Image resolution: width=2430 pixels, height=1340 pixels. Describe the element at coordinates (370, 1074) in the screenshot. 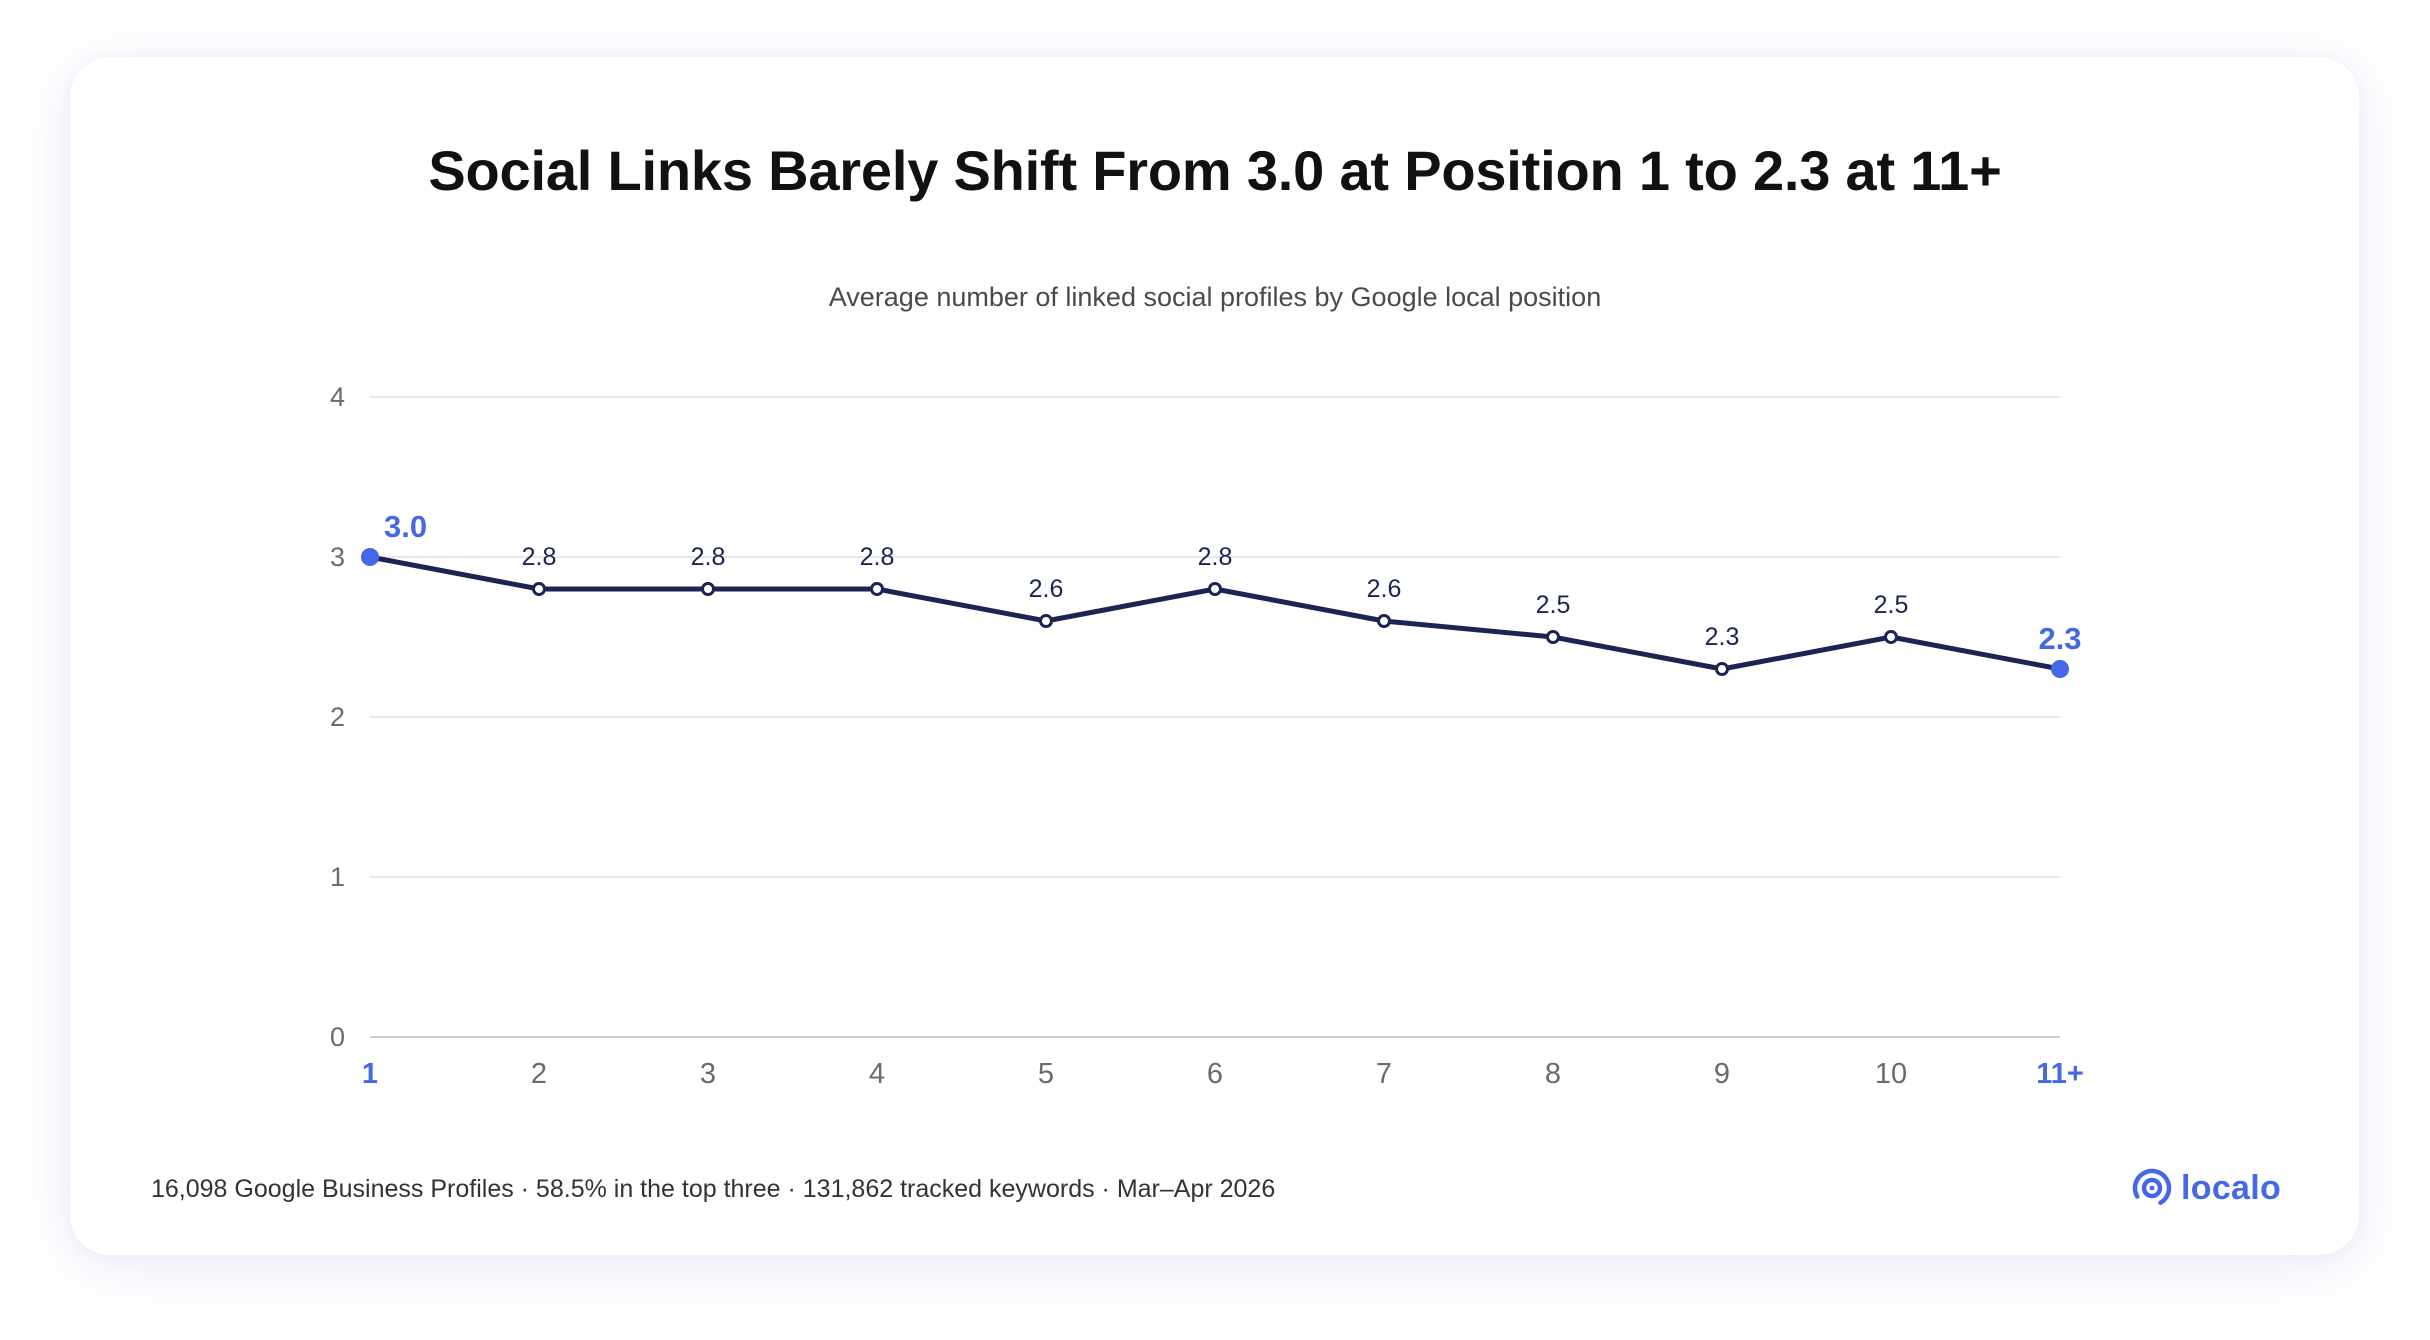

I see `x-tick-label: 1` at that location.